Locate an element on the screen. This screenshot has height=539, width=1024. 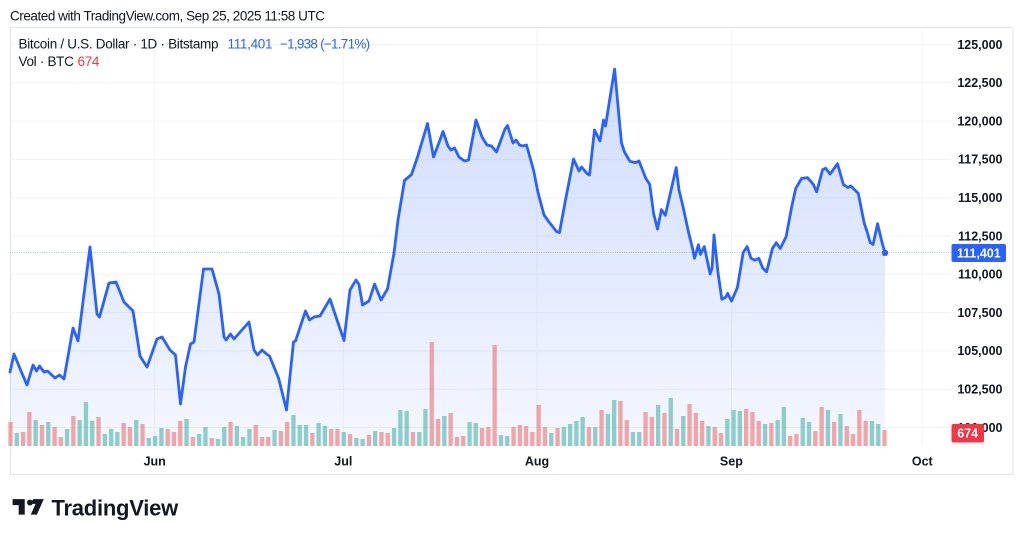
svg-text: 117,500 is located at coordinates (980, 160).